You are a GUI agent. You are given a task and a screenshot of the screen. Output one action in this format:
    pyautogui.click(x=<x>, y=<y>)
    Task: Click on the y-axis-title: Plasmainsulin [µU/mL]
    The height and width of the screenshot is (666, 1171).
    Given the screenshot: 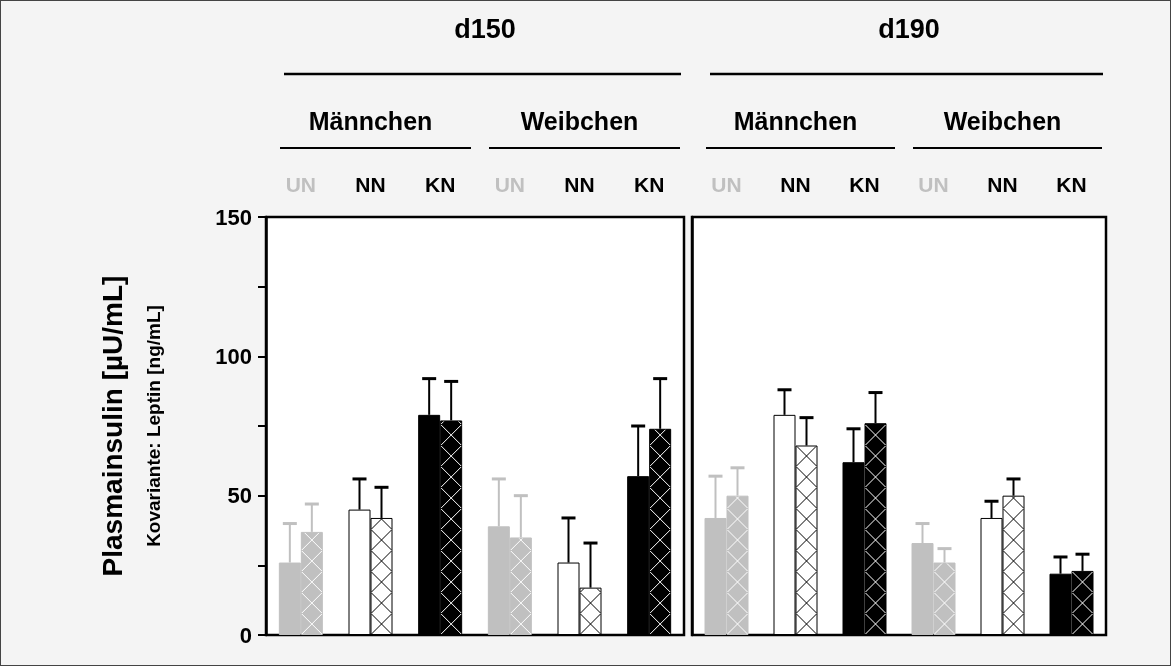 What is the action you would take?
    pyautogui.click(x=112, y=426)
    